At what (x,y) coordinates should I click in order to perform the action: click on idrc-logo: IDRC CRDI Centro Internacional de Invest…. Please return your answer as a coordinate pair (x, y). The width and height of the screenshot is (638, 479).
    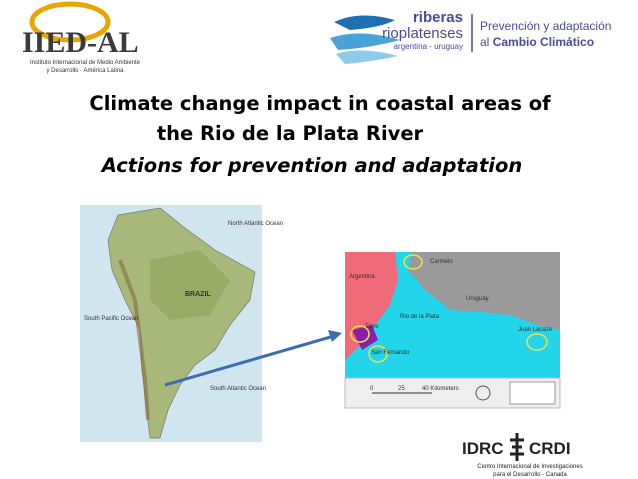
    Looking at the image, I should click on (522, 455).